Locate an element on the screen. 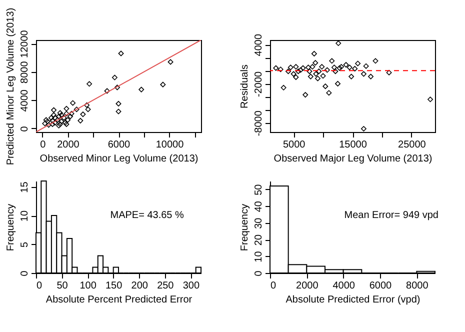  x-tick-label: 10000 is located at coordinates (170, 145).